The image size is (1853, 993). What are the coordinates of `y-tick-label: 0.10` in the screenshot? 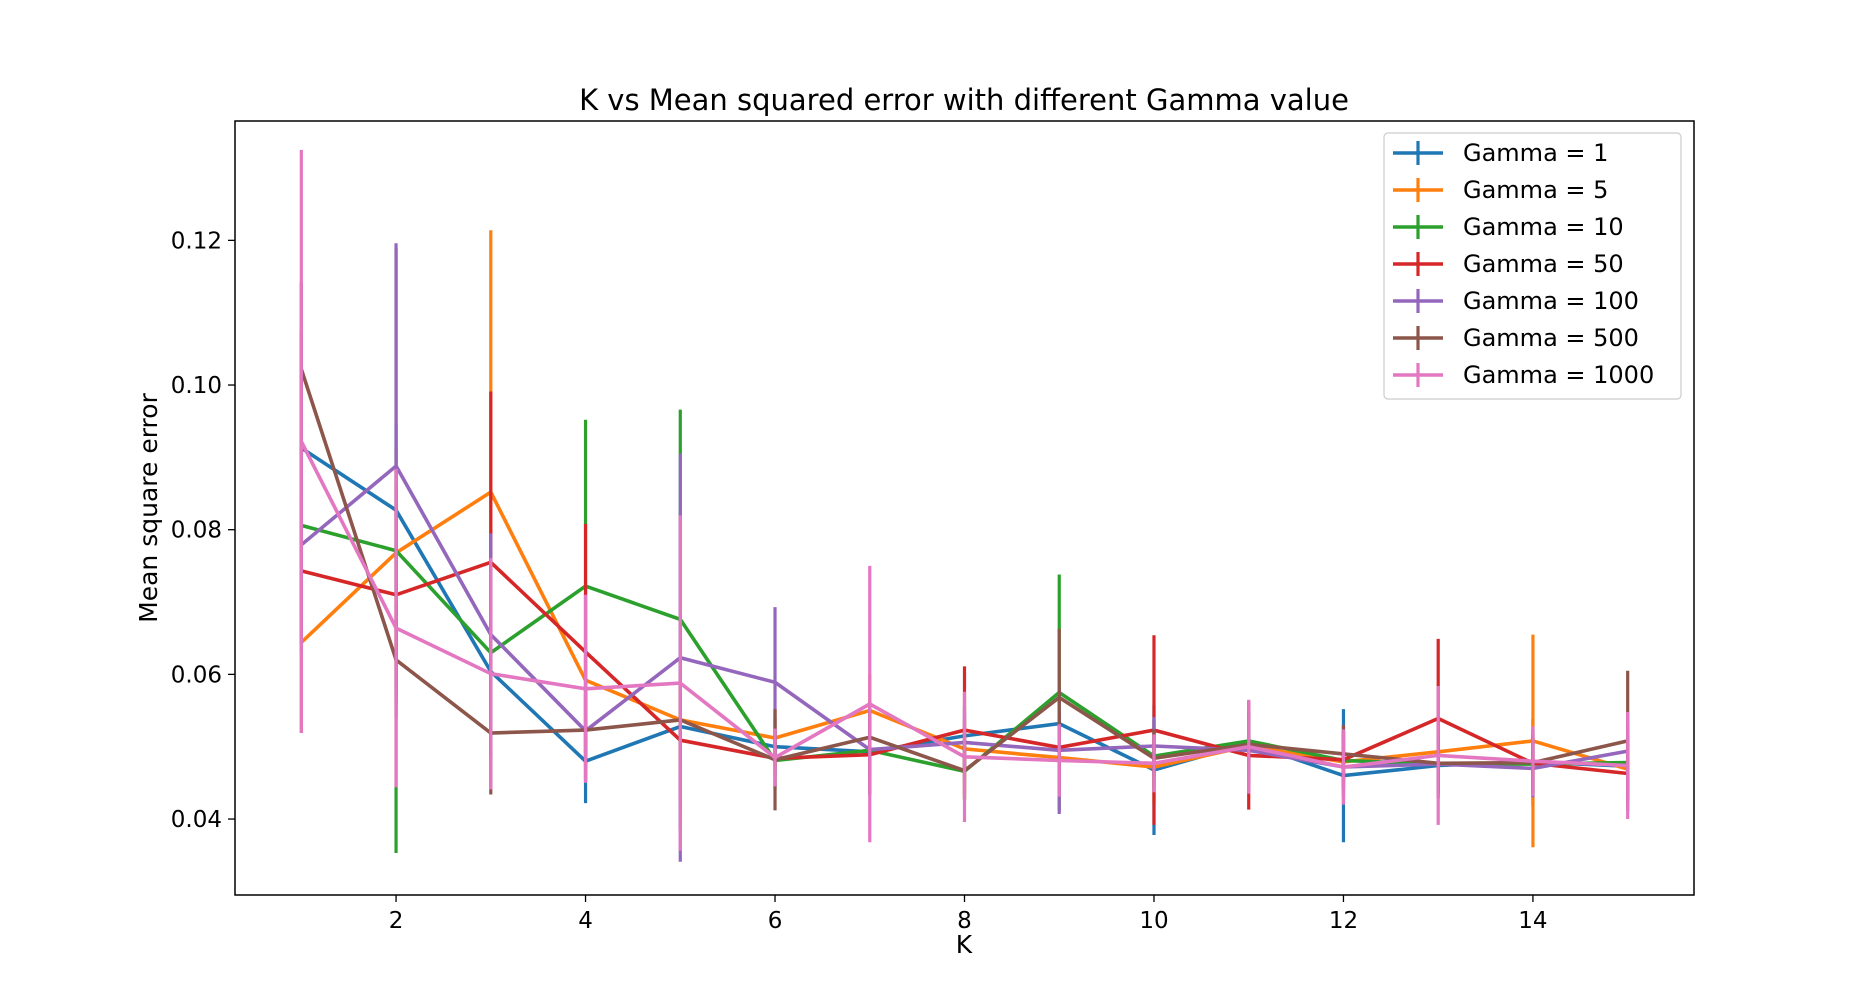 It's located at (196, 386).